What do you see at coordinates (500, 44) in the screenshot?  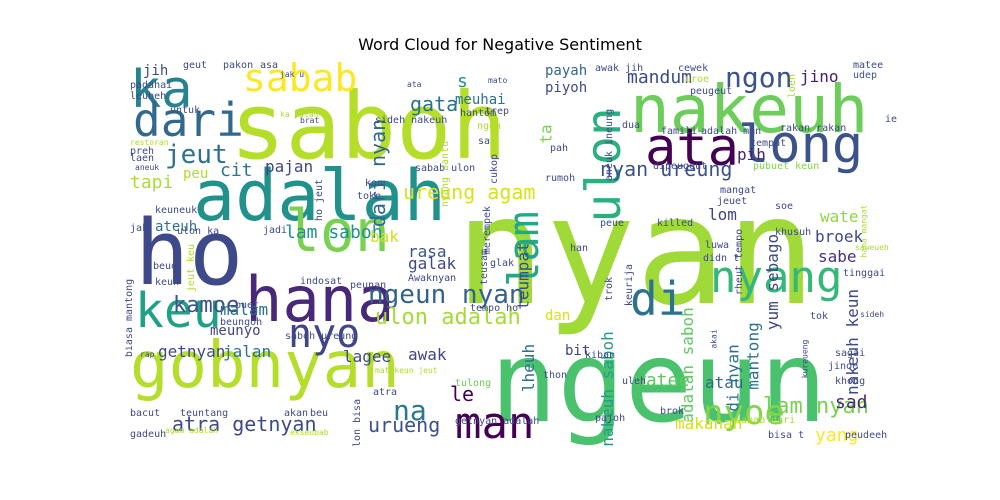 I see `chart-title: Word Cloud for Negative Sentiment` at bounding box center [500, 44].